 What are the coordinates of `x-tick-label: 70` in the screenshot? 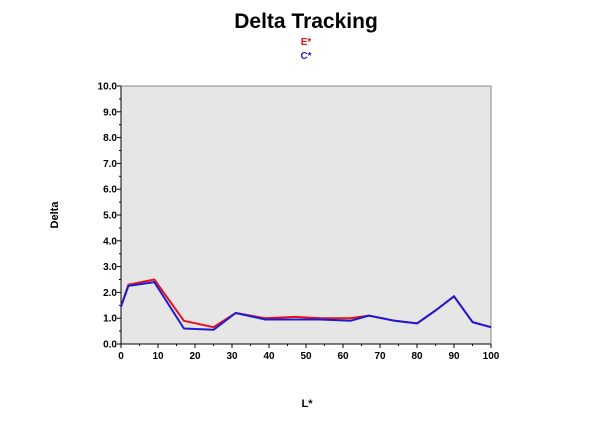 It's located at (380, 356).